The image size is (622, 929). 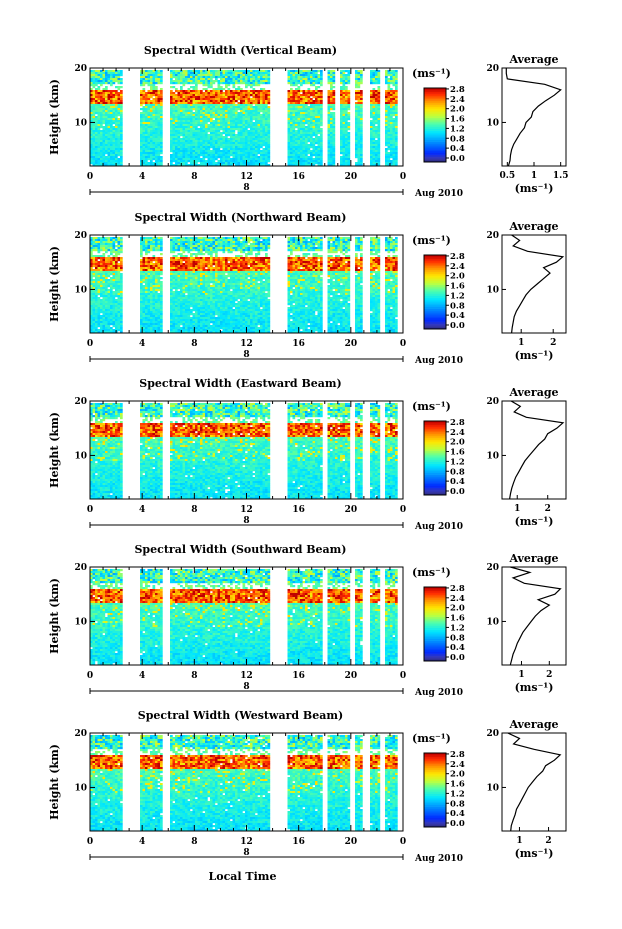 I want to click on average-profile: Average 10 20 0.5 1 1.5(ms⁻¹), so click(x=527, y=124).